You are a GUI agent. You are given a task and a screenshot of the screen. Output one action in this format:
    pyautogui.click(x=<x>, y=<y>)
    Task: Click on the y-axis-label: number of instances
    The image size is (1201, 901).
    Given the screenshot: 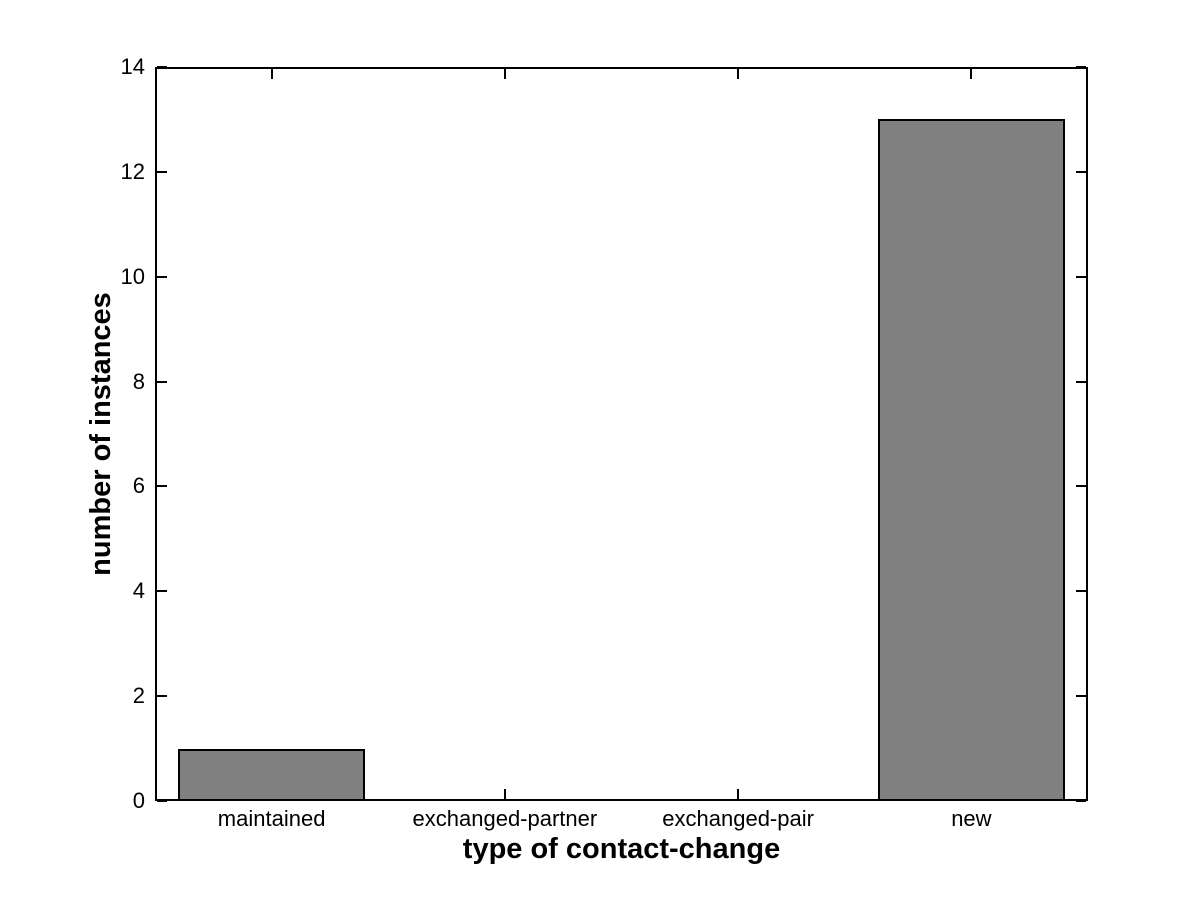 What is the action you would take?
    pyautogui.click(x=101, y=434)
    